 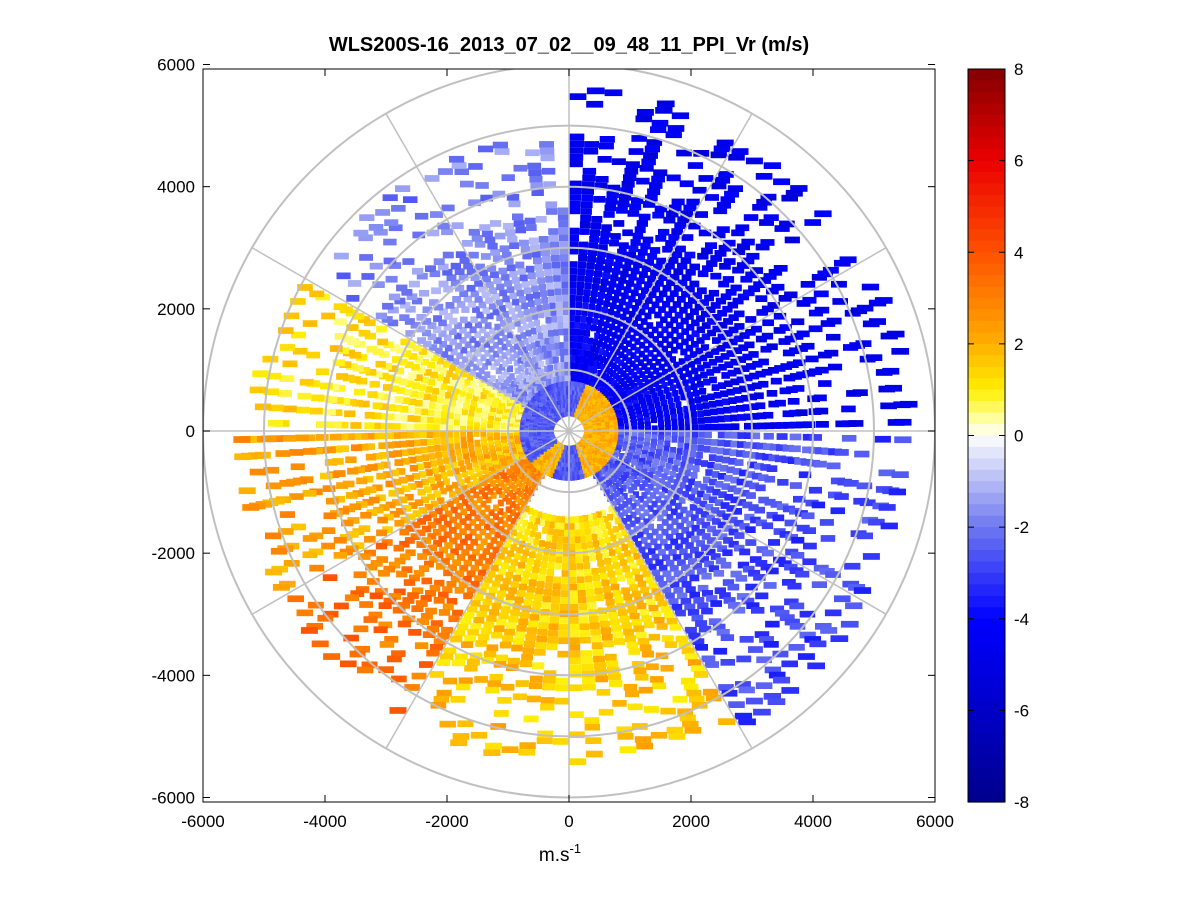 What do you see at coordinates (986, 624) in the screenshot?
I see `colorbar-swatch` at bounding box center [986, 624].